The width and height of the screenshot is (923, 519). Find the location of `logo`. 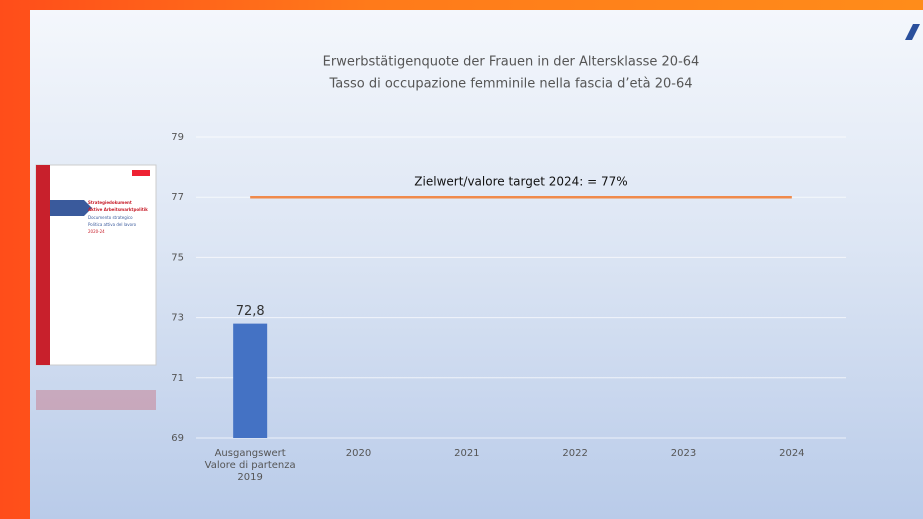

logo is located at coordinates (912, 32).